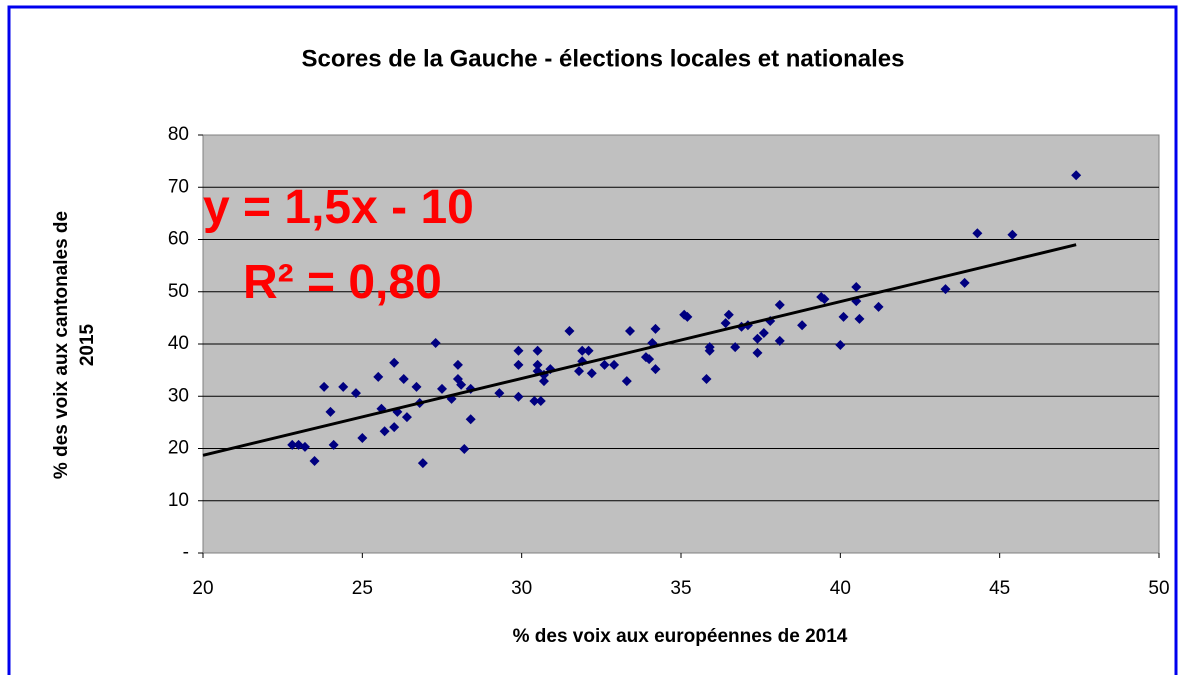  I want to click on x-tick-label: 35, so click(680, 588).